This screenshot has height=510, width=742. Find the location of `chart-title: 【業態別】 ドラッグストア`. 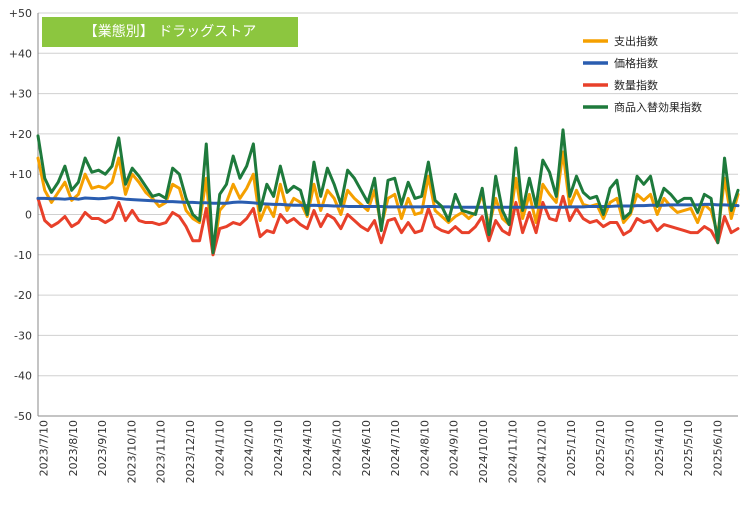

chart-title: 【業態別】 ドラッグストア is located at coordinates (170, 32).